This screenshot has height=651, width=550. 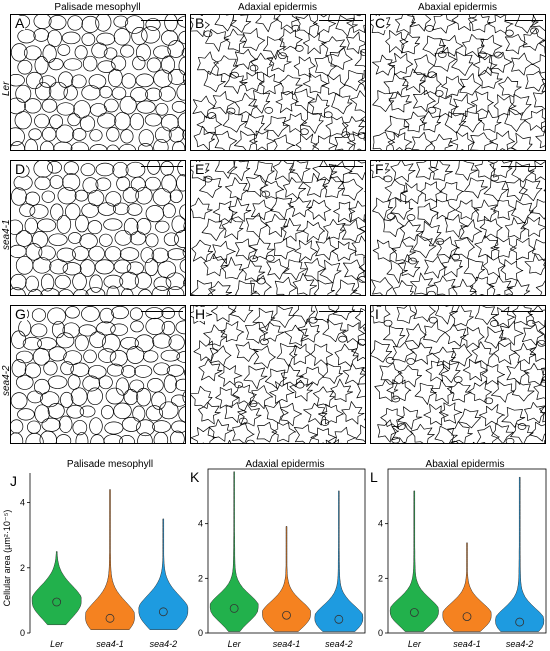 I want to click on panel-letter: K, so click(x=195, y=477).